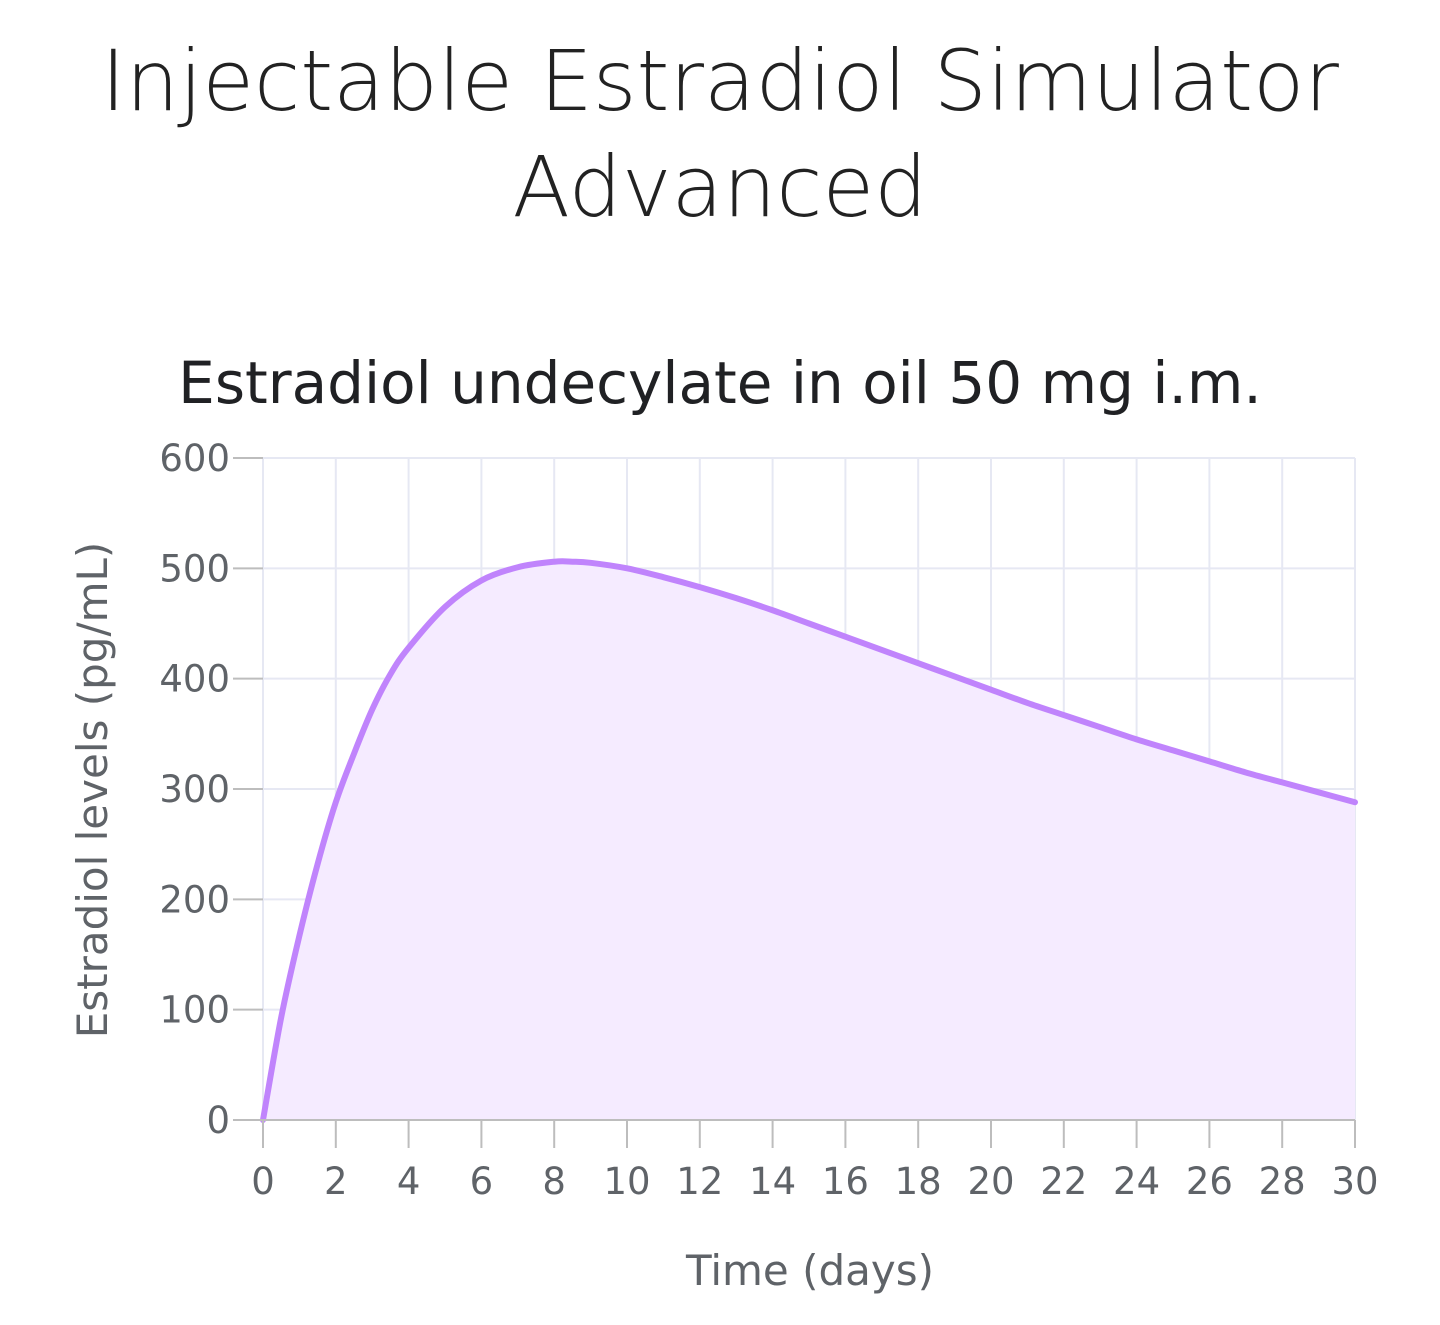 This screenshot has width=1440, height=1325. What do you see at coordinates (720, 81) in the screenshot?
I see `page-title-line-1: Injectable Estradiol Simulator` at bounding box center [720, 81].